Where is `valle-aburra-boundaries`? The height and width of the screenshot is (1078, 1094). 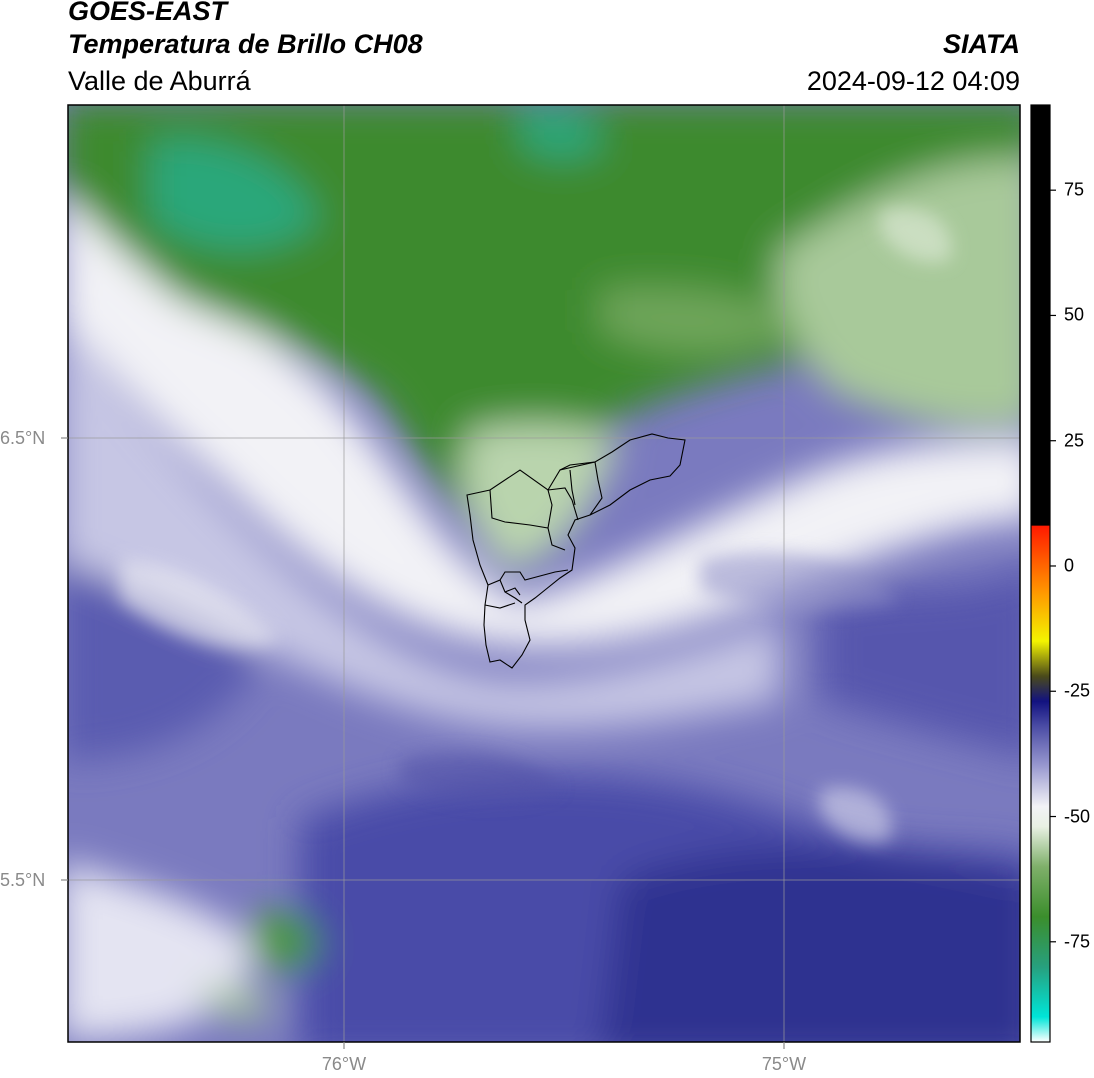
valle-aburra-boundaries is located at coordinates (576, 551).